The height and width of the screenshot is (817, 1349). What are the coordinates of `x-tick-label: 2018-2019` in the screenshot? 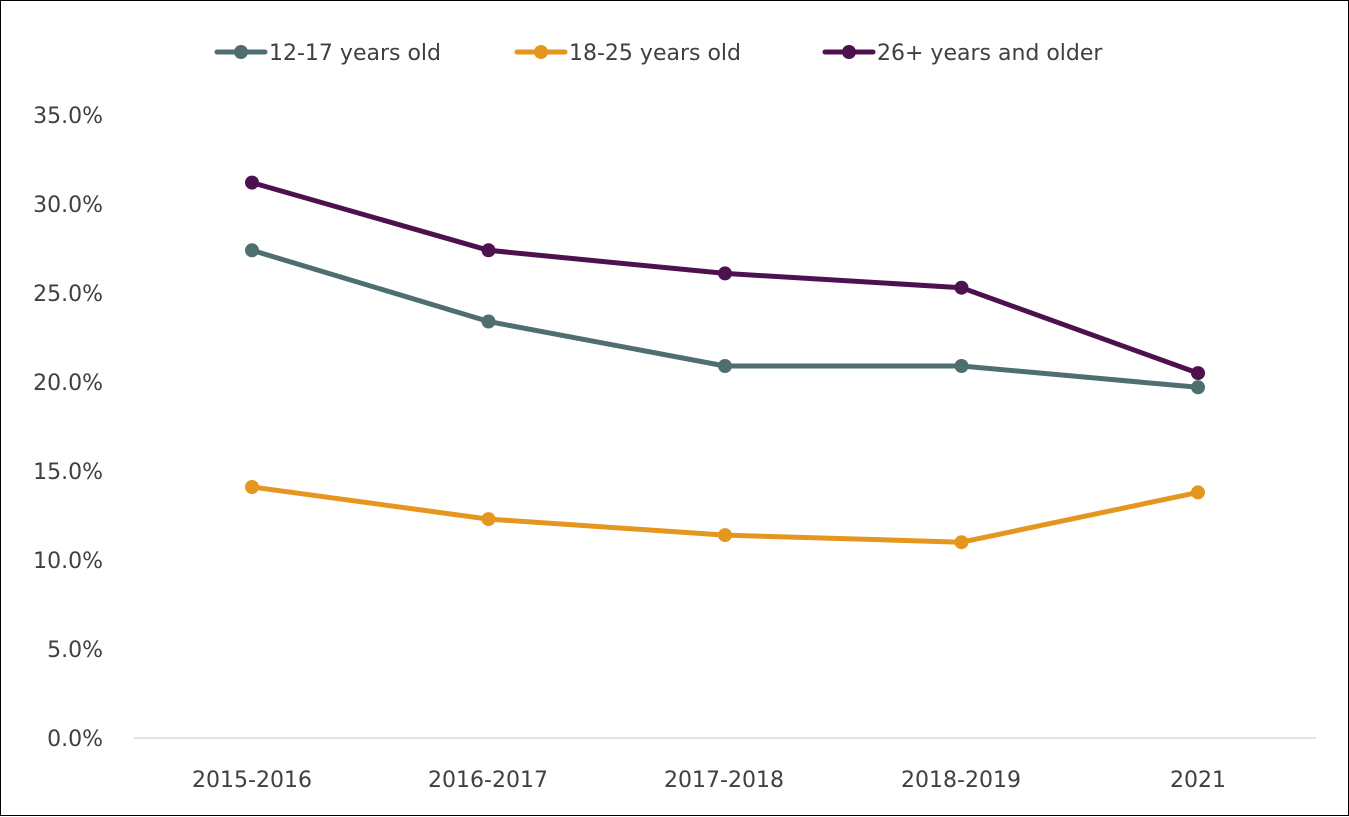 It's located at (961, 780).